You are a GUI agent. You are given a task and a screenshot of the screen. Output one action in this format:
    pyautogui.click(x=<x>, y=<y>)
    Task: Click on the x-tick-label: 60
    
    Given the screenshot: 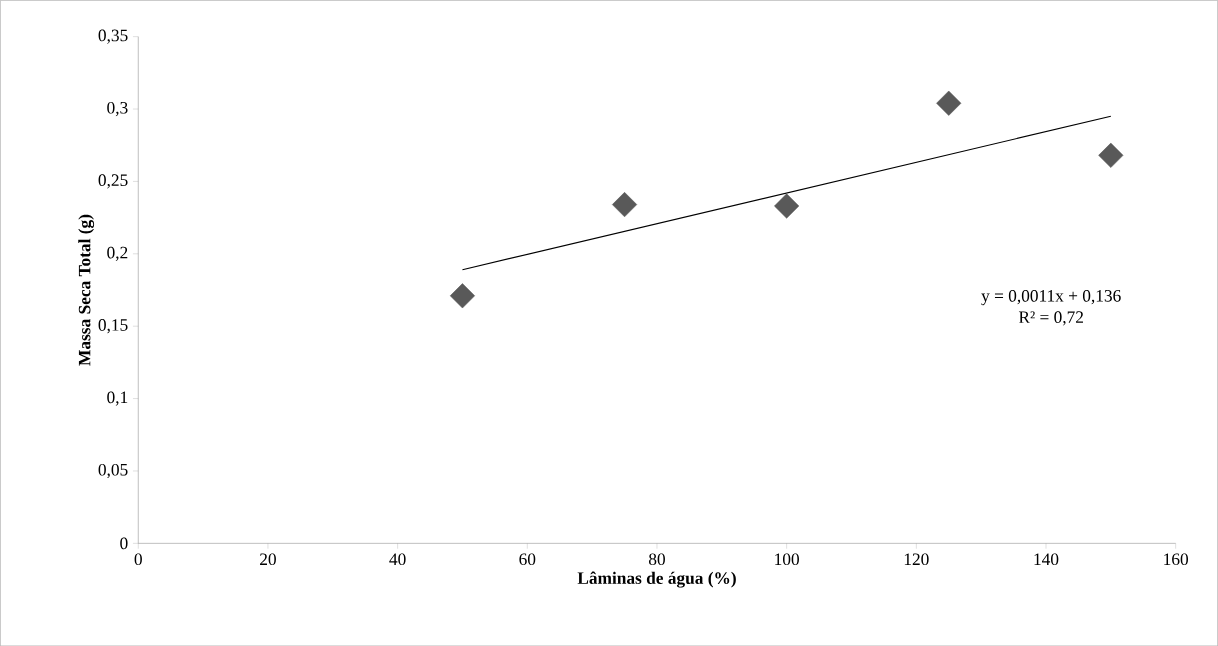 What is the action you would take?
    pyautogui.click(x=527, y=559)
    